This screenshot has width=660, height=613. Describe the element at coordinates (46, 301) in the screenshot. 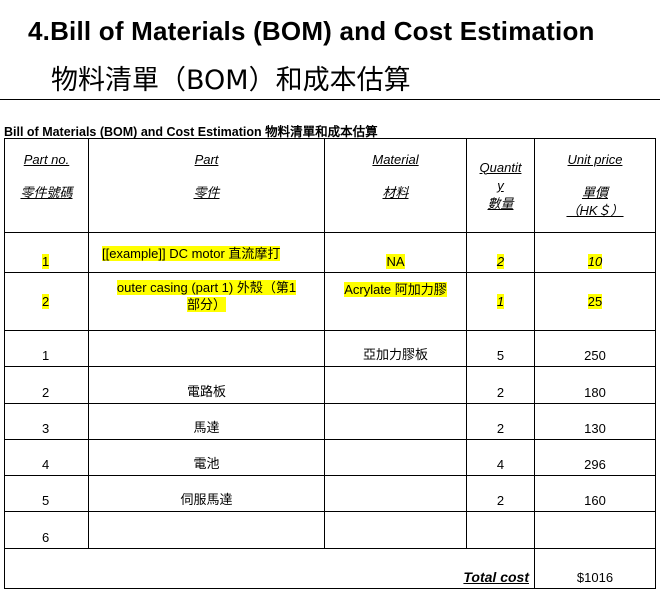

I see `example-part-no: 2` at that location.